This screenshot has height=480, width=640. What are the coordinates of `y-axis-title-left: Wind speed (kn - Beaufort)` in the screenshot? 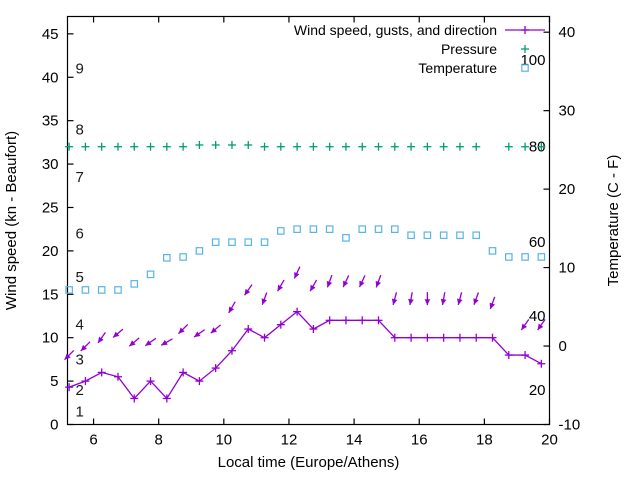 It's located at (11, 220).